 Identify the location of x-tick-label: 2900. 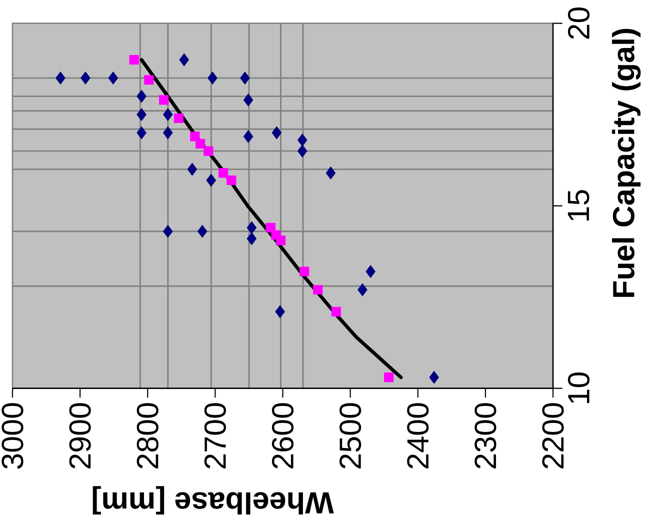
(80, 435).